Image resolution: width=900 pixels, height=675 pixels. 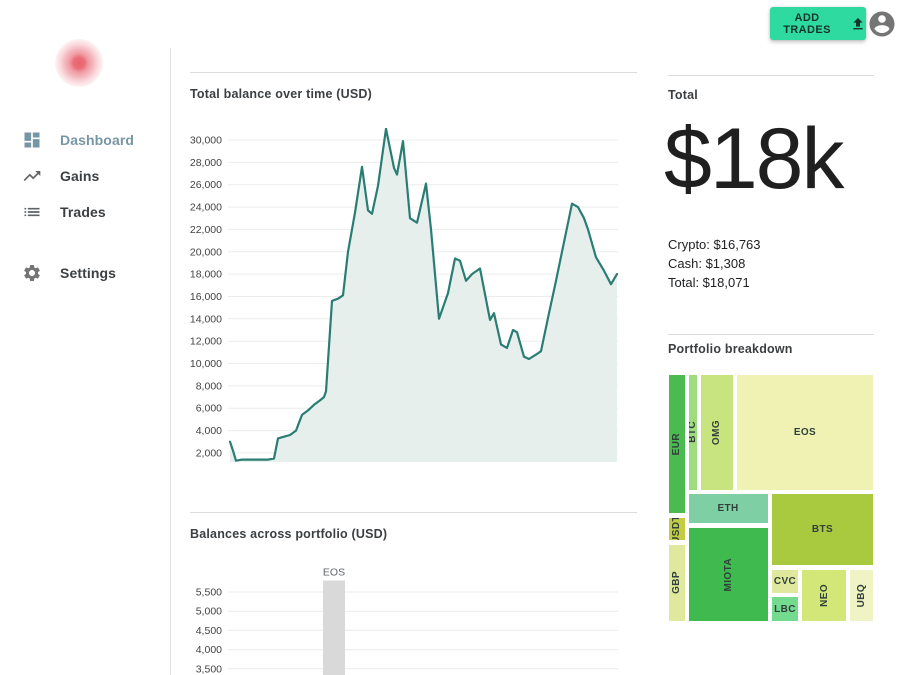 What do you see at coordinates (209, 409) in the screenshot?
I see `y-tick-label: 6,000` at bounding box center [209, 409].